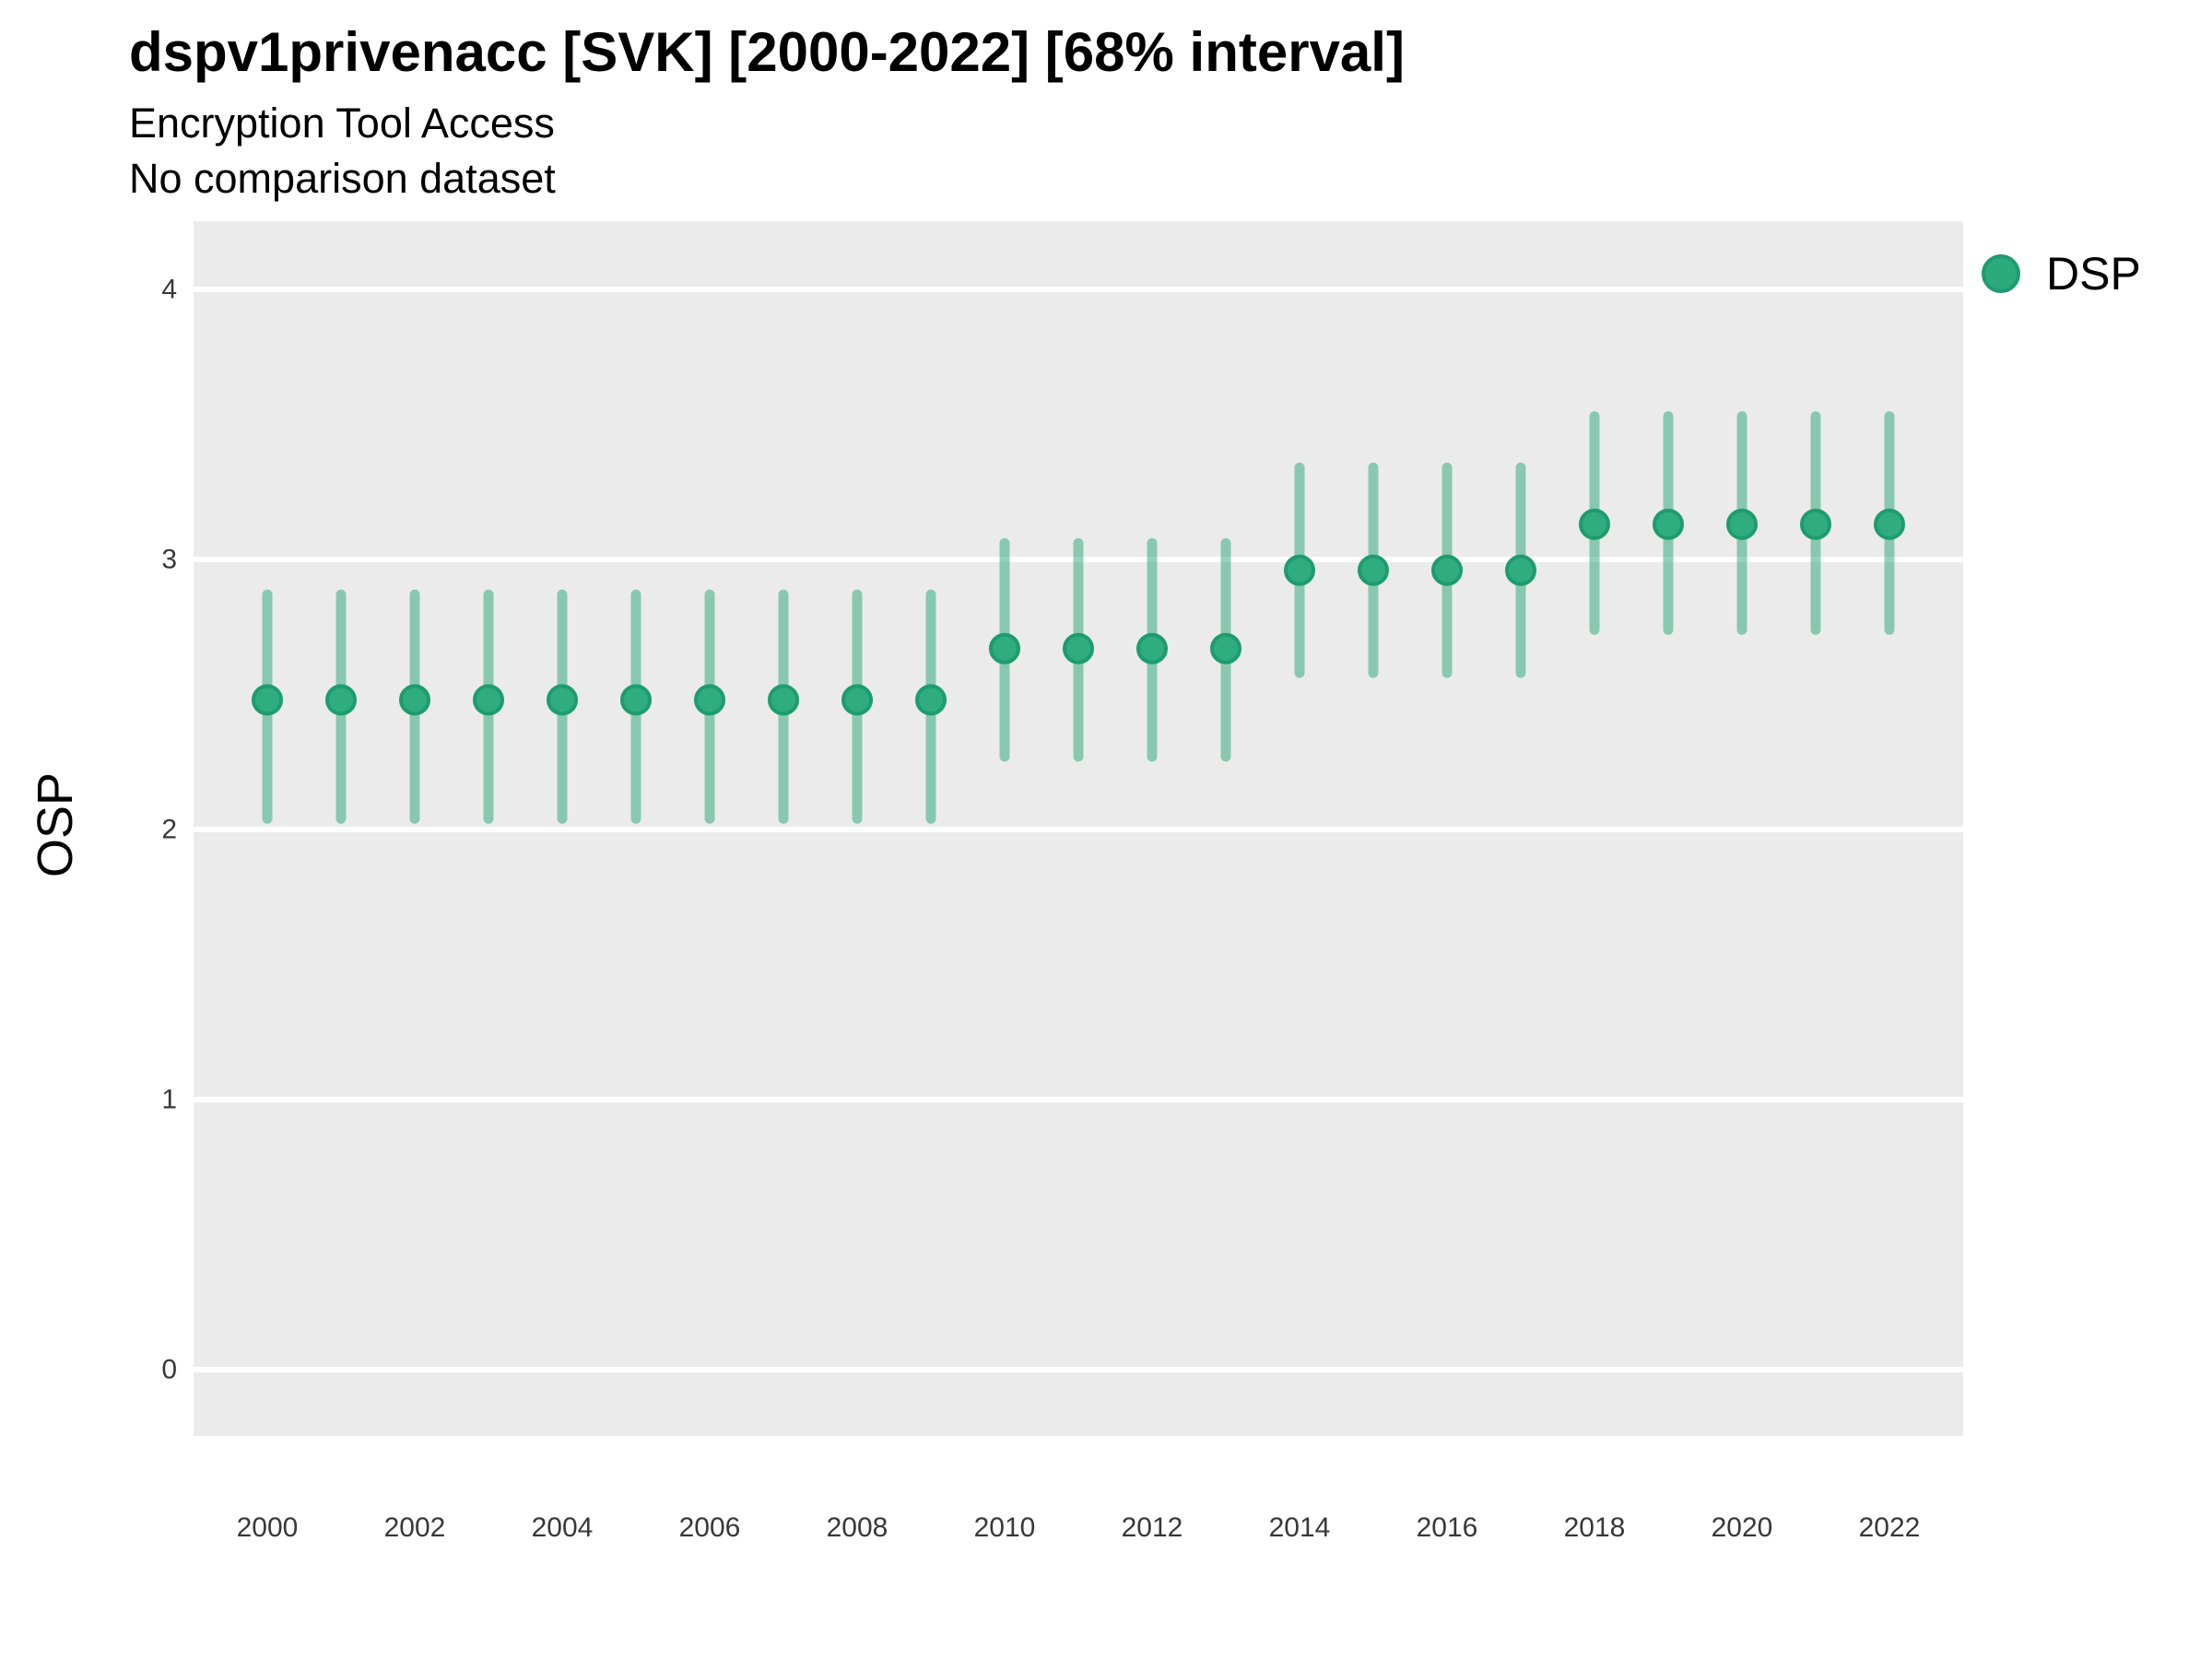  Describe the element at coordinates (1595, 1527) in the screenshot. I see `x-tick-label-2018: 2018` at that location.